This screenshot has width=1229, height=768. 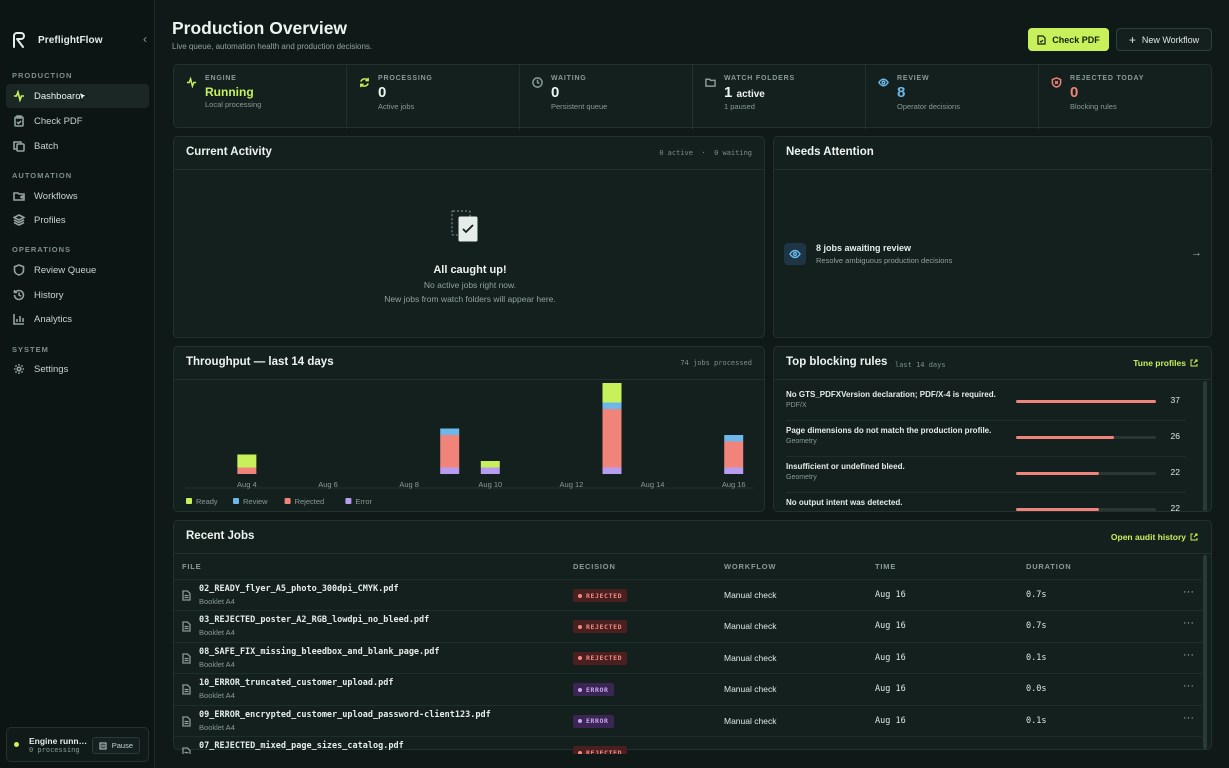 What do you see at coordinates (56, 196) in the screenshot?
I see `sidebar-item-label: Workflows` at bounding box center [56, 196].